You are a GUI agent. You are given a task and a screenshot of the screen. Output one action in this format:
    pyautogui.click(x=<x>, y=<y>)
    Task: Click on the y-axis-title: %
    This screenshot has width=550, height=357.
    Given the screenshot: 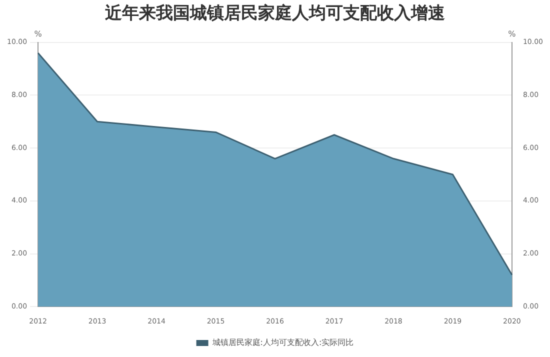 What is the action you would take?
    pyautogui.click(x=38, y=33)
    